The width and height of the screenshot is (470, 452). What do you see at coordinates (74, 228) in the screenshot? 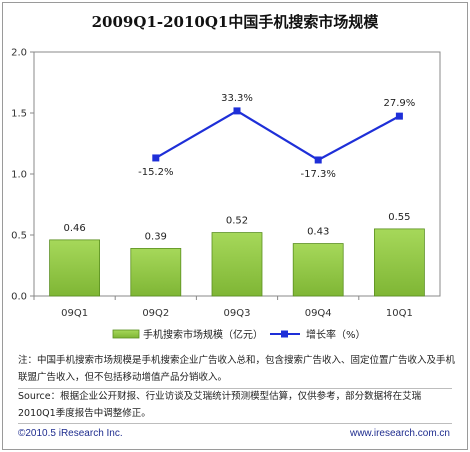
I see `bar-value-label: 0.46` at bounding box center [74, 228].